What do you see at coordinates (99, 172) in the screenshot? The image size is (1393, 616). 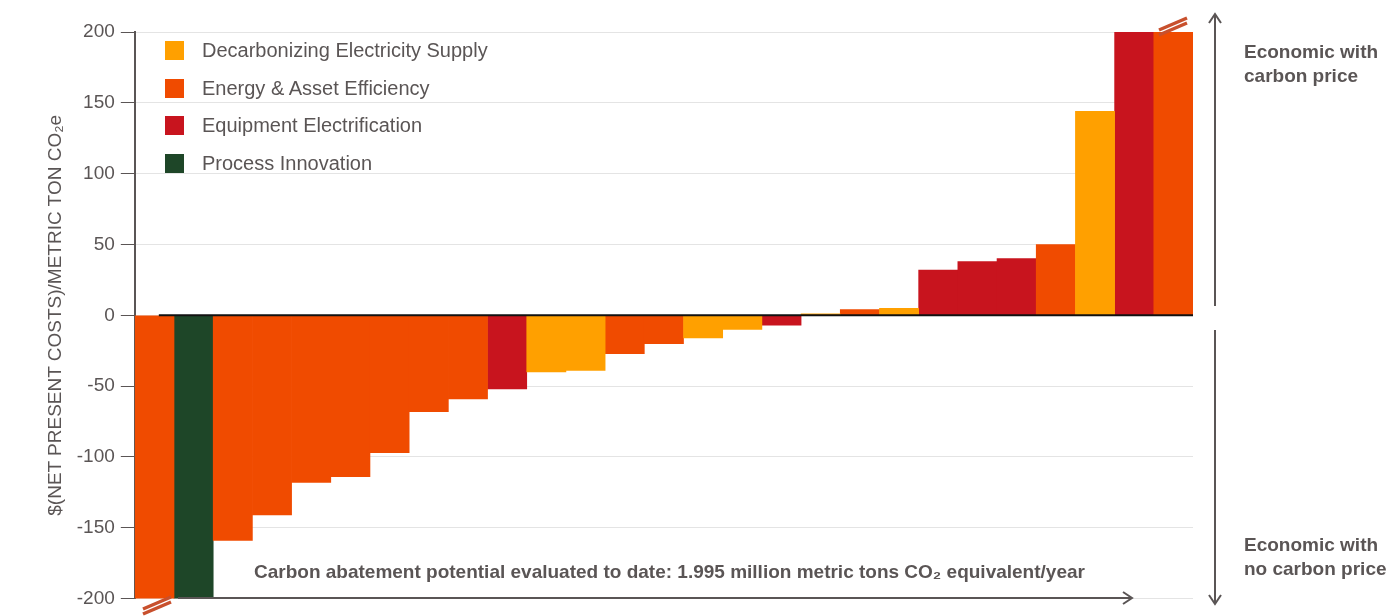 I see `y-tick-label: 100` at bounding box center [99, 172].